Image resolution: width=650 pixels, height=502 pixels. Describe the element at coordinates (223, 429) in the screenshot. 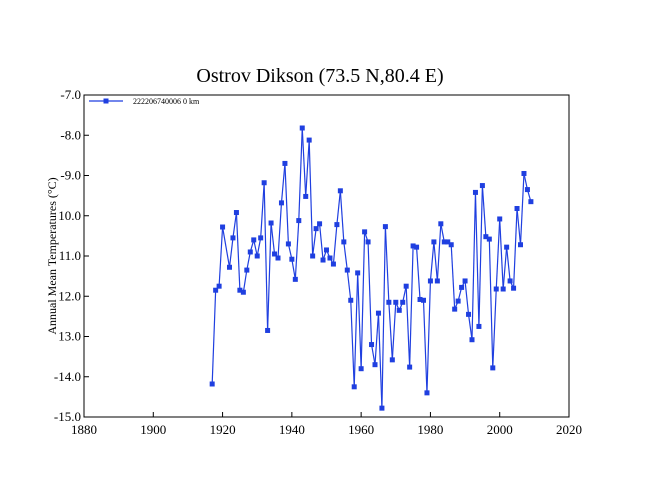

I see `x-tick-label: 1920` at that location.